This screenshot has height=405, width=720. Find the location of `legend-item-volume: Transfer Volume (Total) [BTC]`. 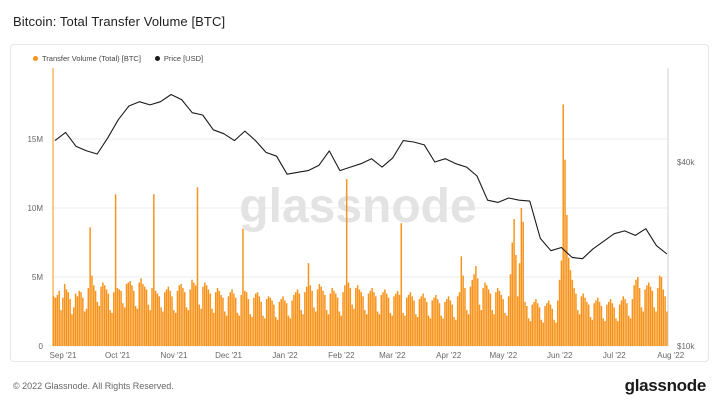

legend-item-volume: Transfer Volume (Total) [BTC] is located at coordinates (87, 58).